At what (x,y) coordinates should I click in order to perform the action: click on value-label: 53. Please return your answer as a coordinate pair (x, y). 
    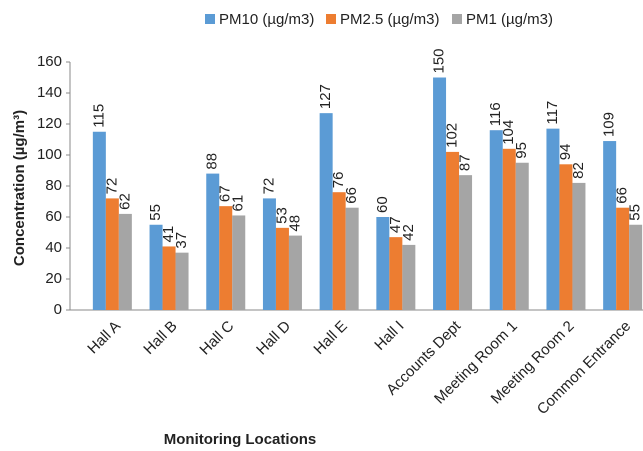
    Looking at the image, I should click on (281, 215).